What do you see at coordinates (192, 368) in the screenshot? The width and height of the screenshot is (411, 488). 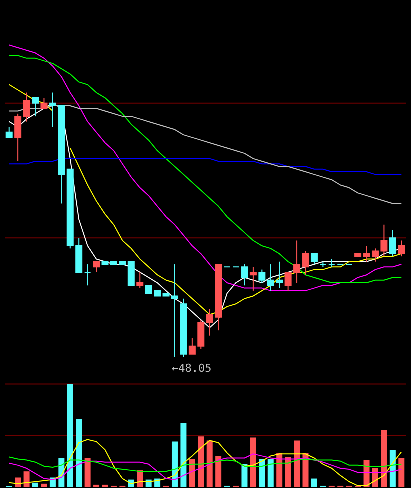 I see `text: ←48.05` at bounding box center [192, 368].